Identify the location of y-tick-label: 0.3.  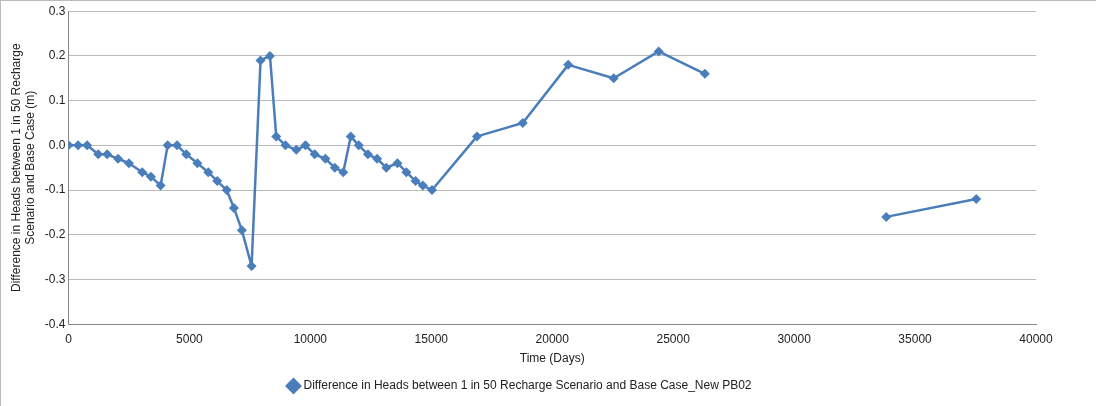
(57, 10).